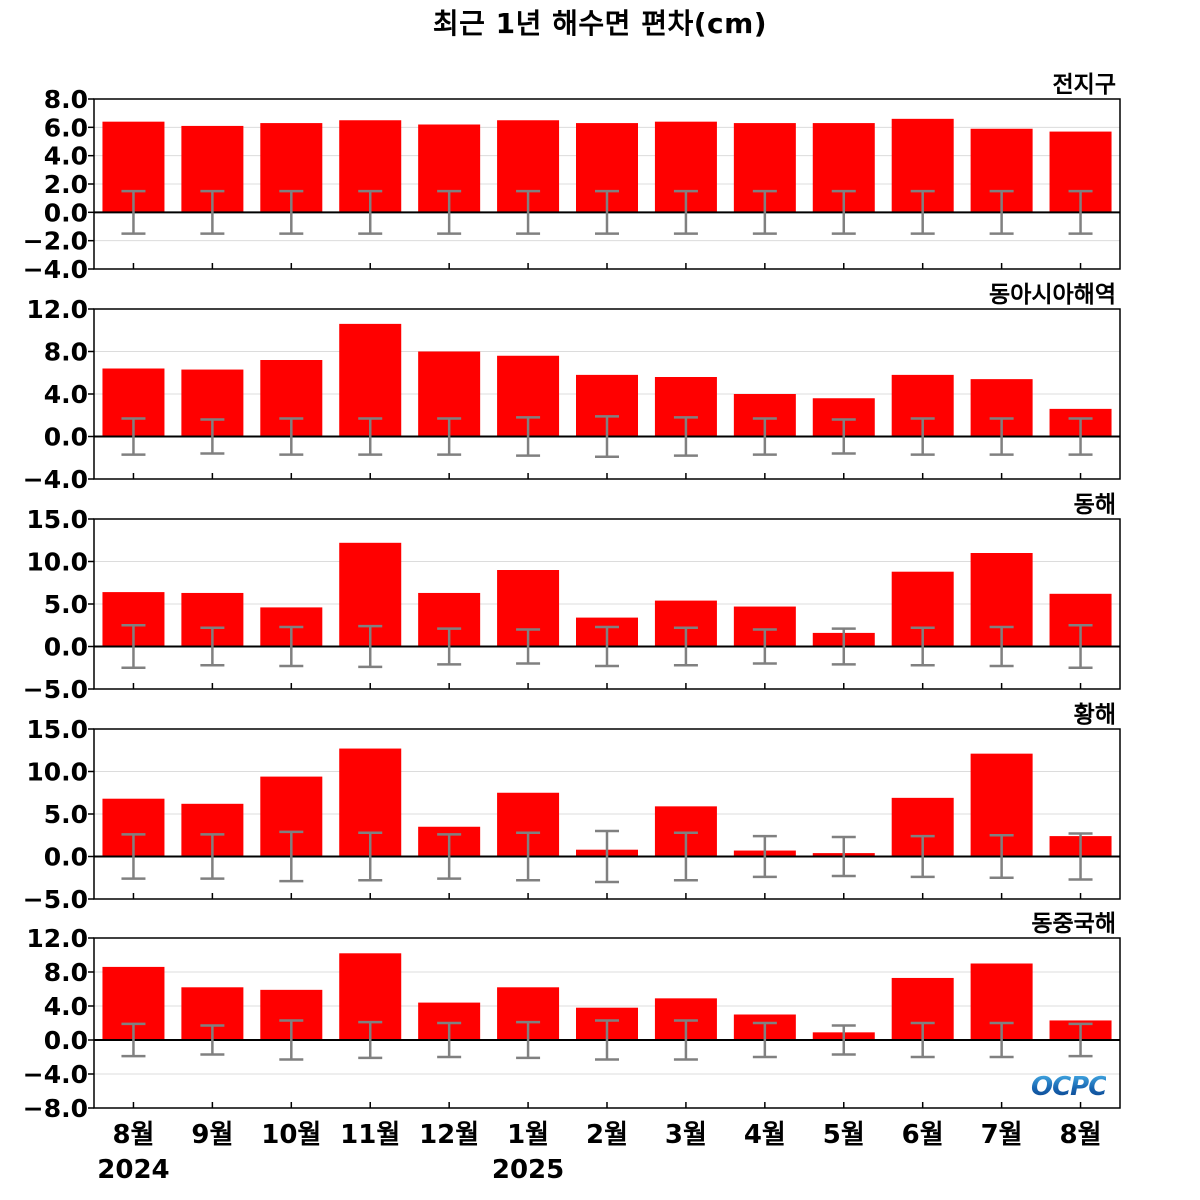 Image resolution: width=1200 pixels, height=1200 pixels. I want to click on year-label: 2025, so click(528, 1170).